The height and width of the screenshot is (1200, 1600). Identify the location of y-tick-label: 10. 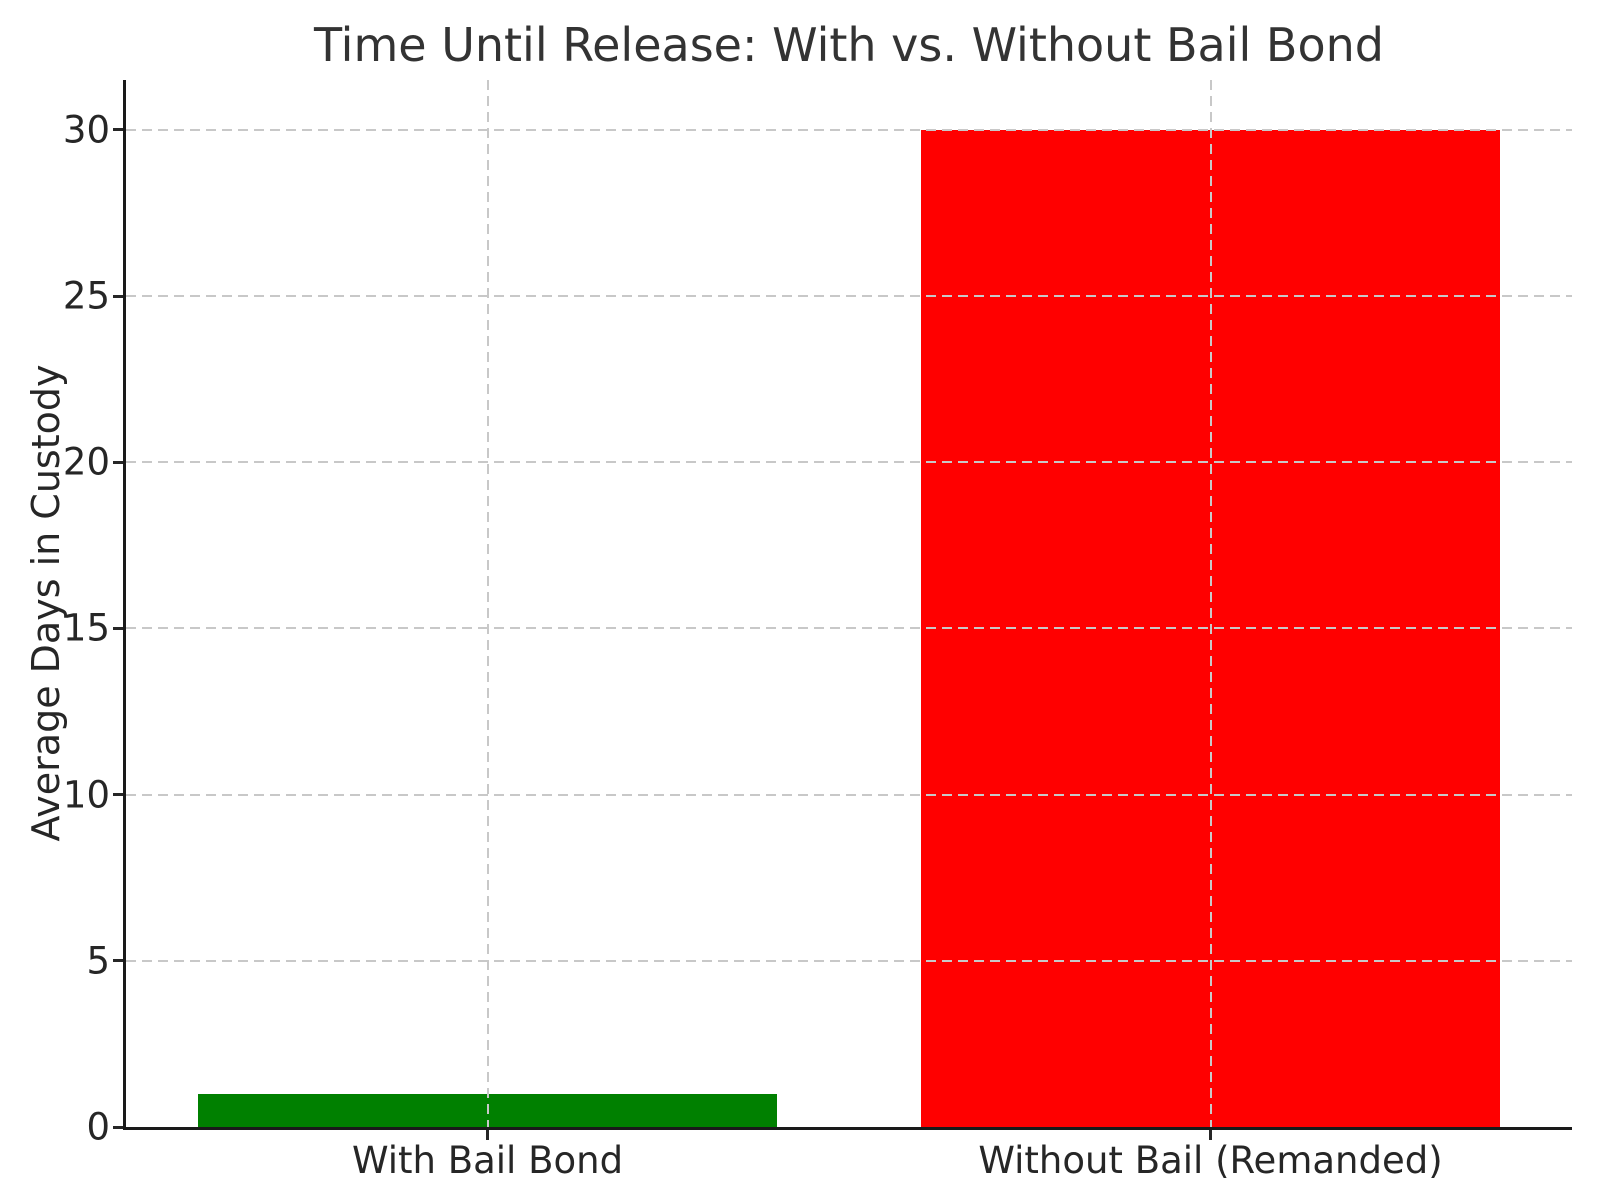
(86, 795).